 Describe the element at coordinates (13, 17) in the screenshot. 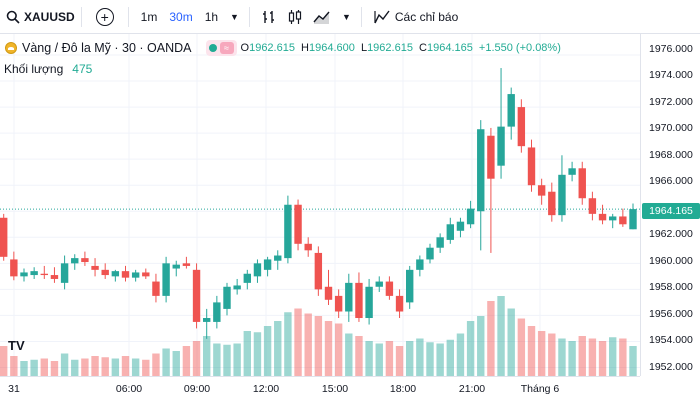

I see `search-icon` at that location.